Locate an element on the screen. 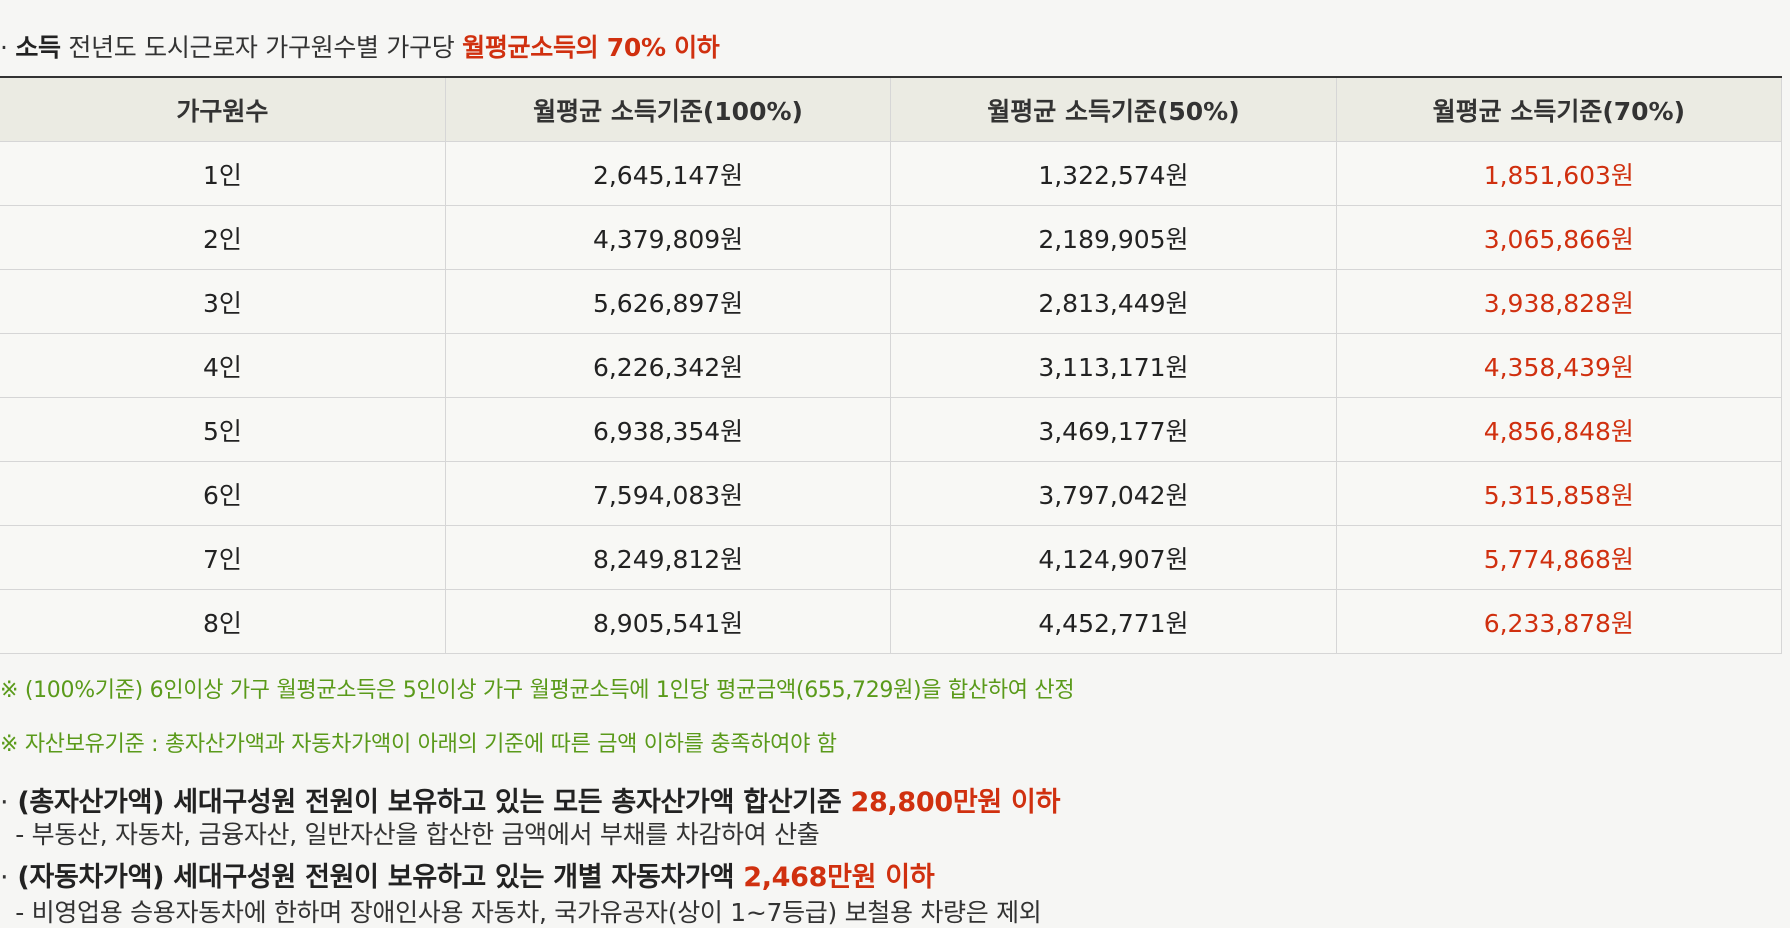 The width and height of the screenshot is (1790, 928). income-70-cell: 4,358,439원 is located at coordinates (1559, 365).